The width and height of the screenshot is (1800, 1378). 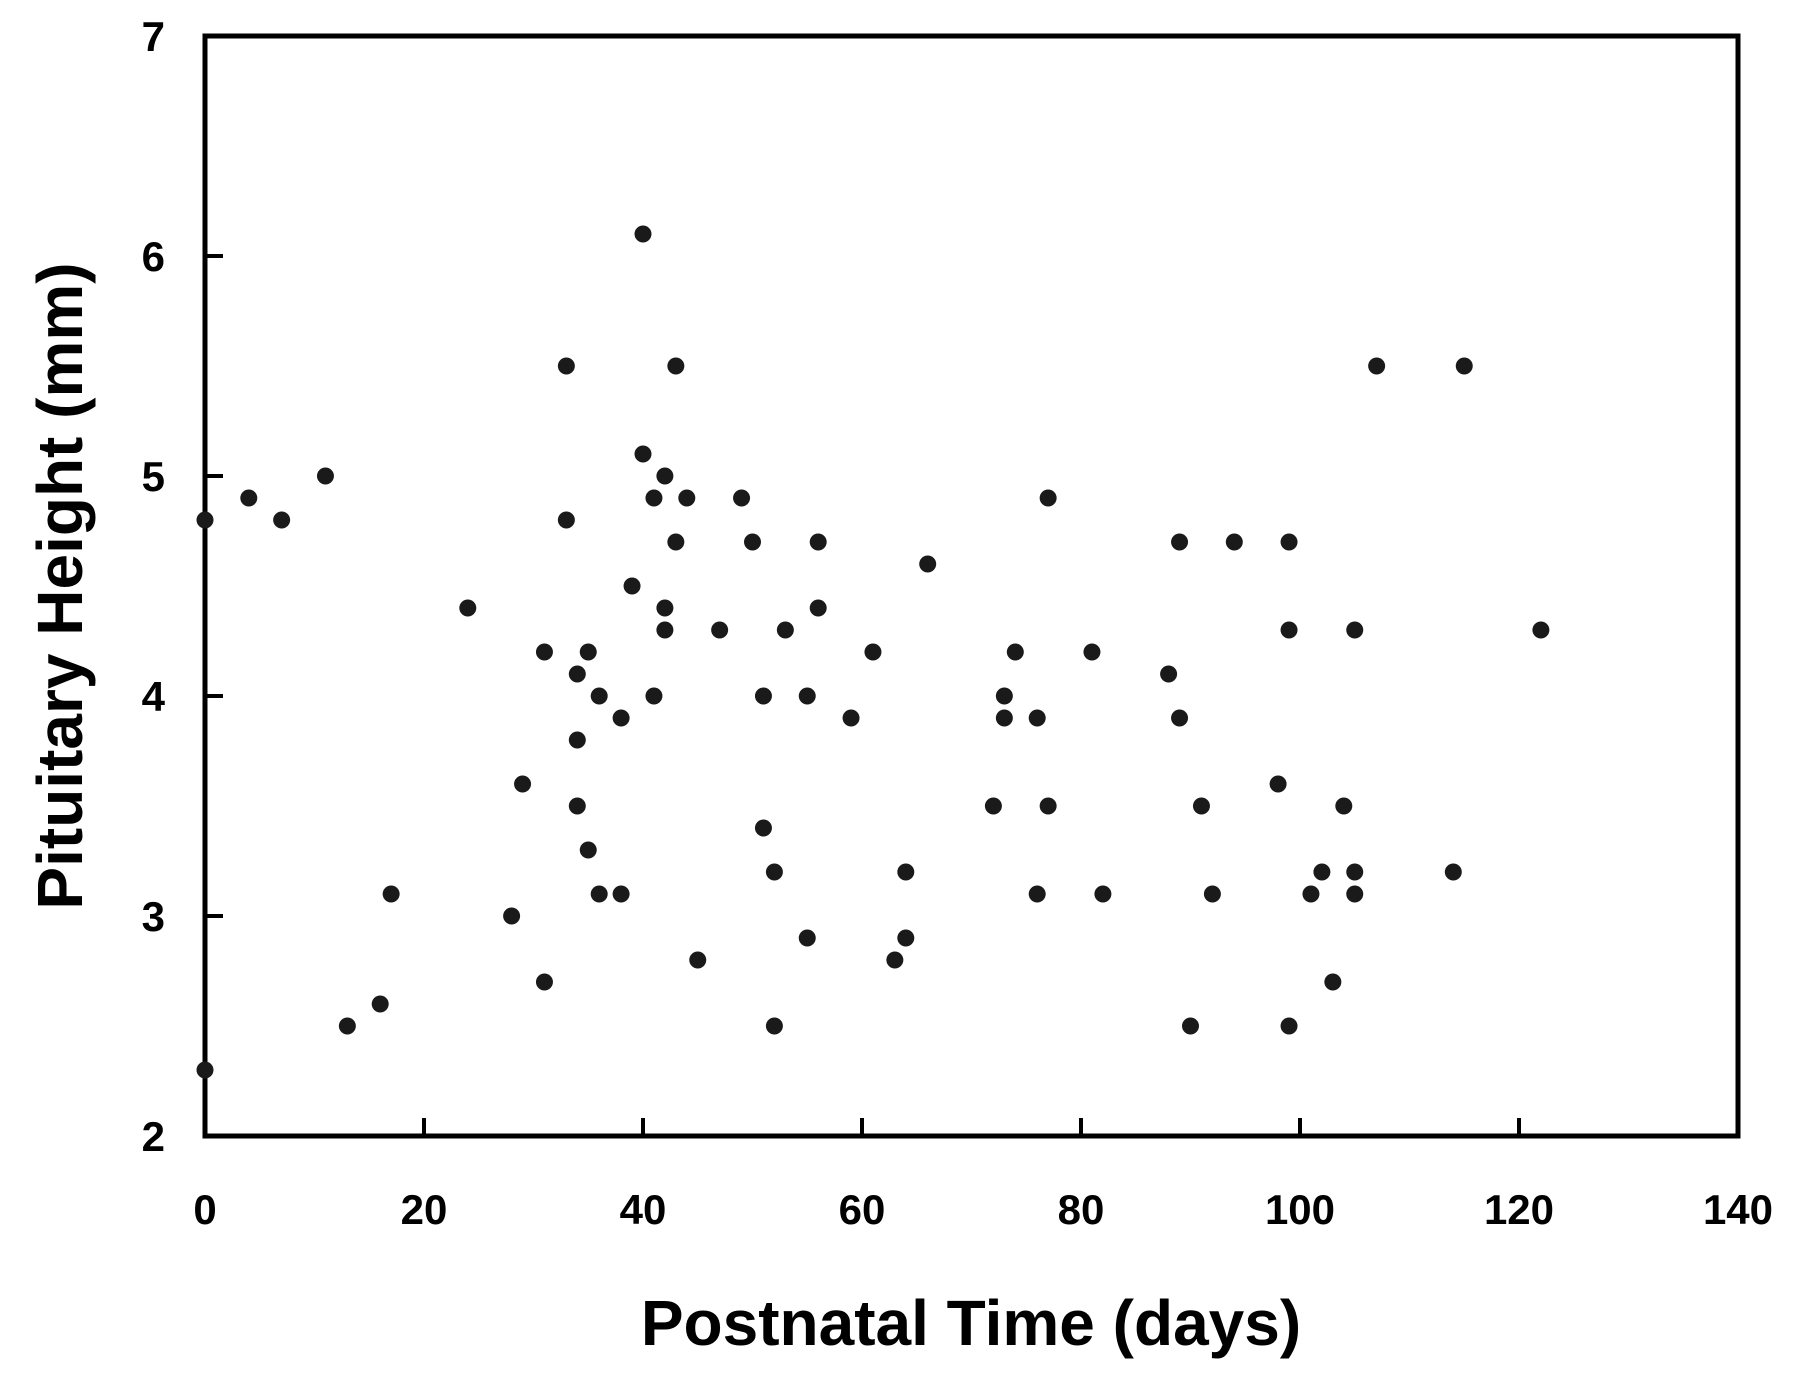 I want to click on x-tick-label: 140, so click(x=1738, y=1209).